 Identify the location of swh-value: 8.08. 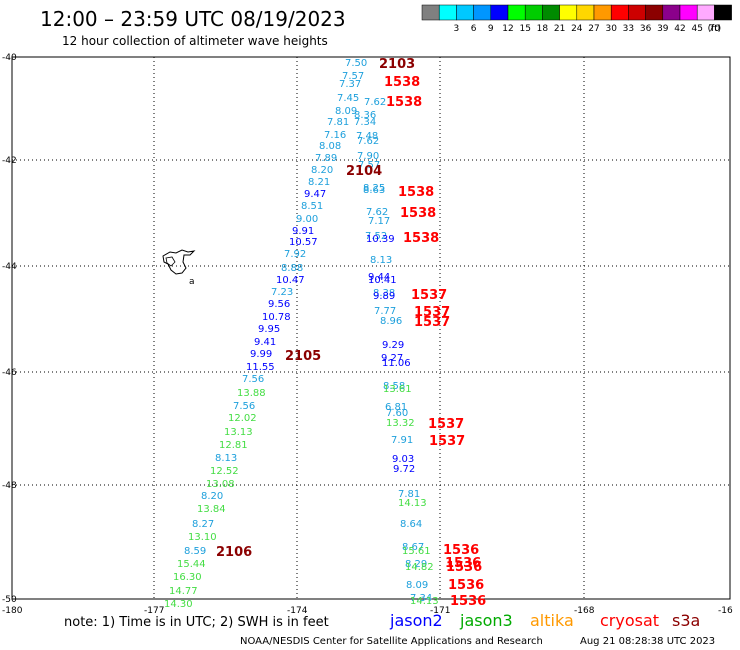
(330, 146).